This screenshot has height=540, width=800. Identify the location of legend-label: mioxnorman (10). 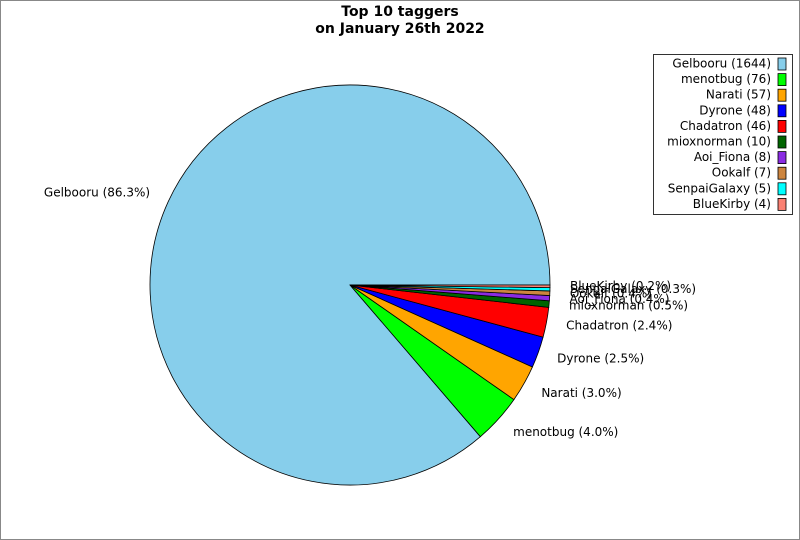
(719, 142).